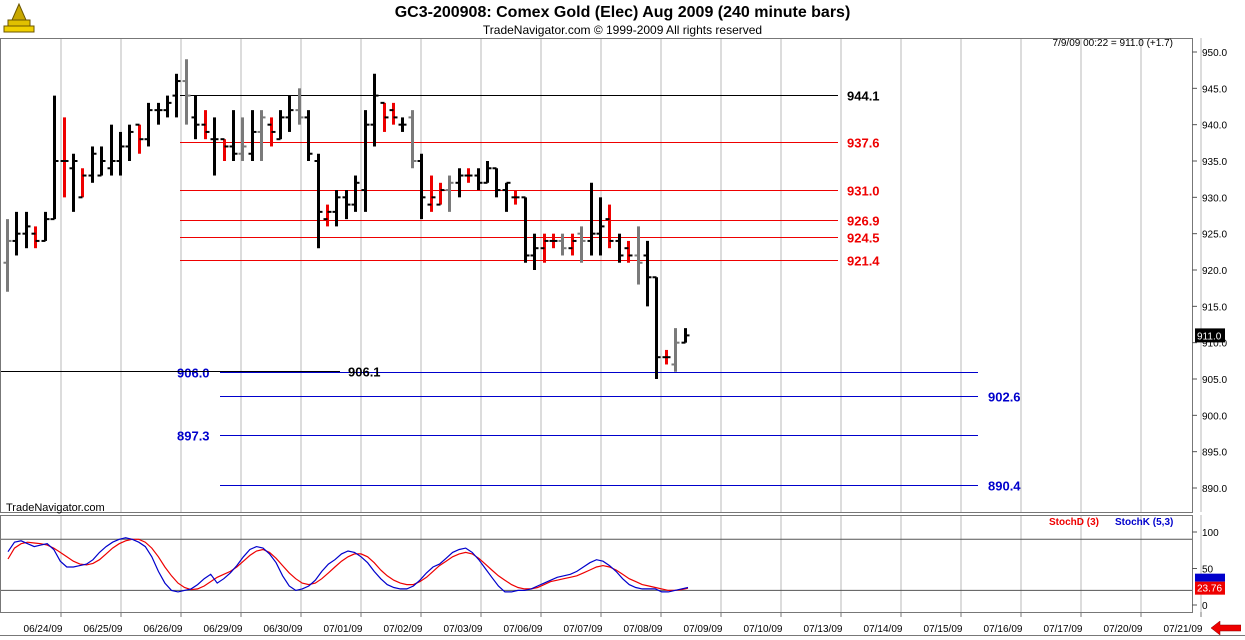 This screenshot has height=640, width=1245. Describe the element at coordinates (1214, 453) in the screenshot. I see `price-tick-label: 895.0` at that location.